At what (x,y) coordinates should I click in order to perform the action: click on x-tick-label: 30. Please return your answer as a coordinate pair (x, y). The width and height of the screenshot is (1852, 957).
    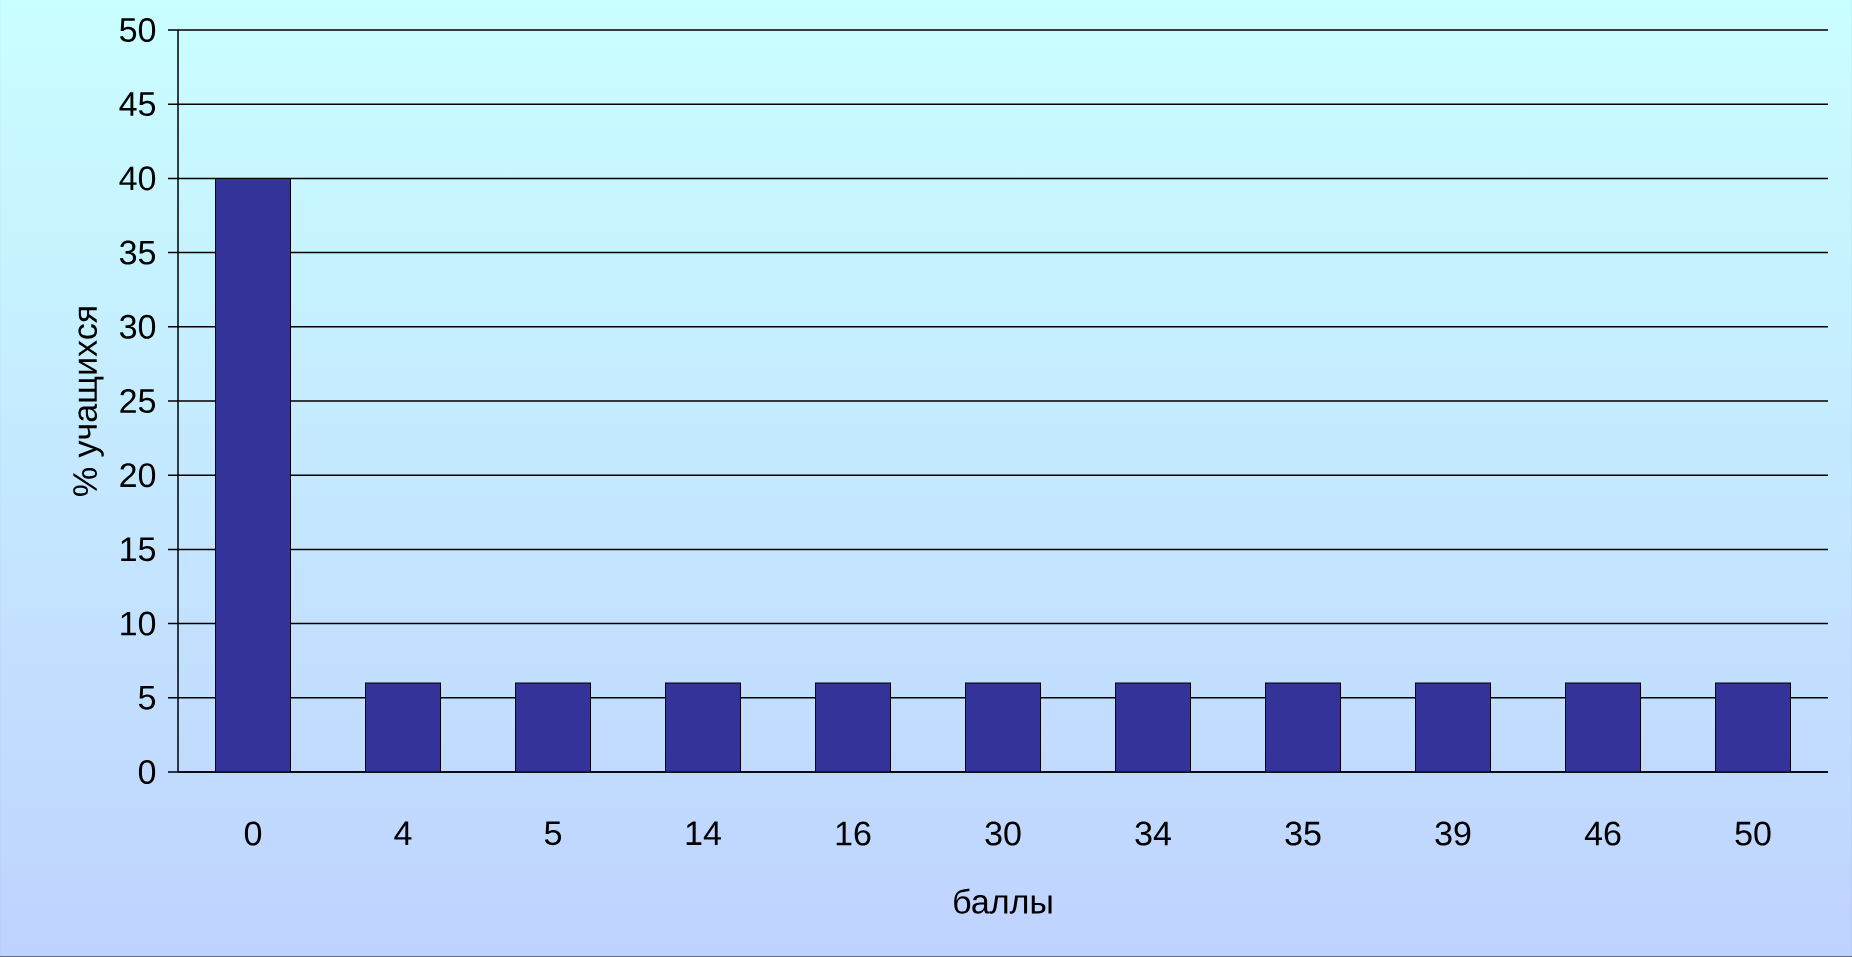
    Looking at the image, I should click on (1003, 833).